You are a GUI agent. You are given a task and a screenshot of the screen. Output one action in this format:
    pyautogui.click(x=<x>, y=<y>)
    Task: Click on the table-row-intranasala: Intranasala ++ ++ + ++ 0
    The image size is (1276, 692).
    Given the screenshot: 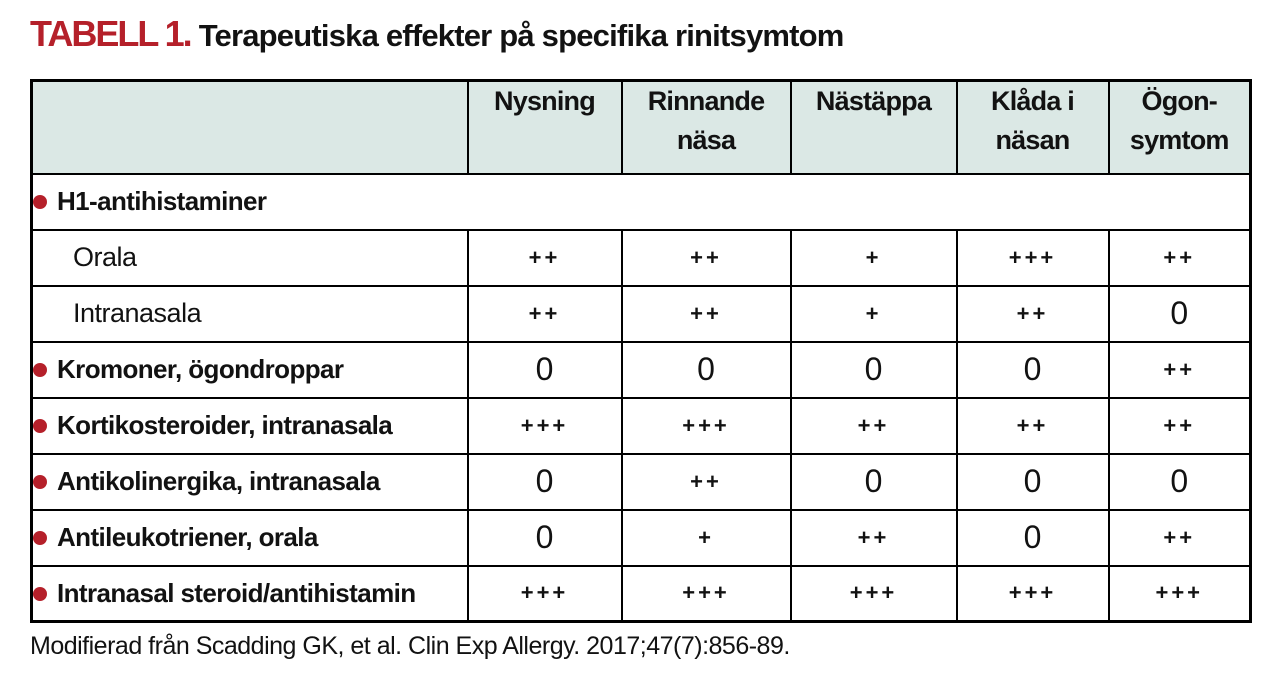 What is the action you would take?
    pyautogui.click(x=641, y=313)
    